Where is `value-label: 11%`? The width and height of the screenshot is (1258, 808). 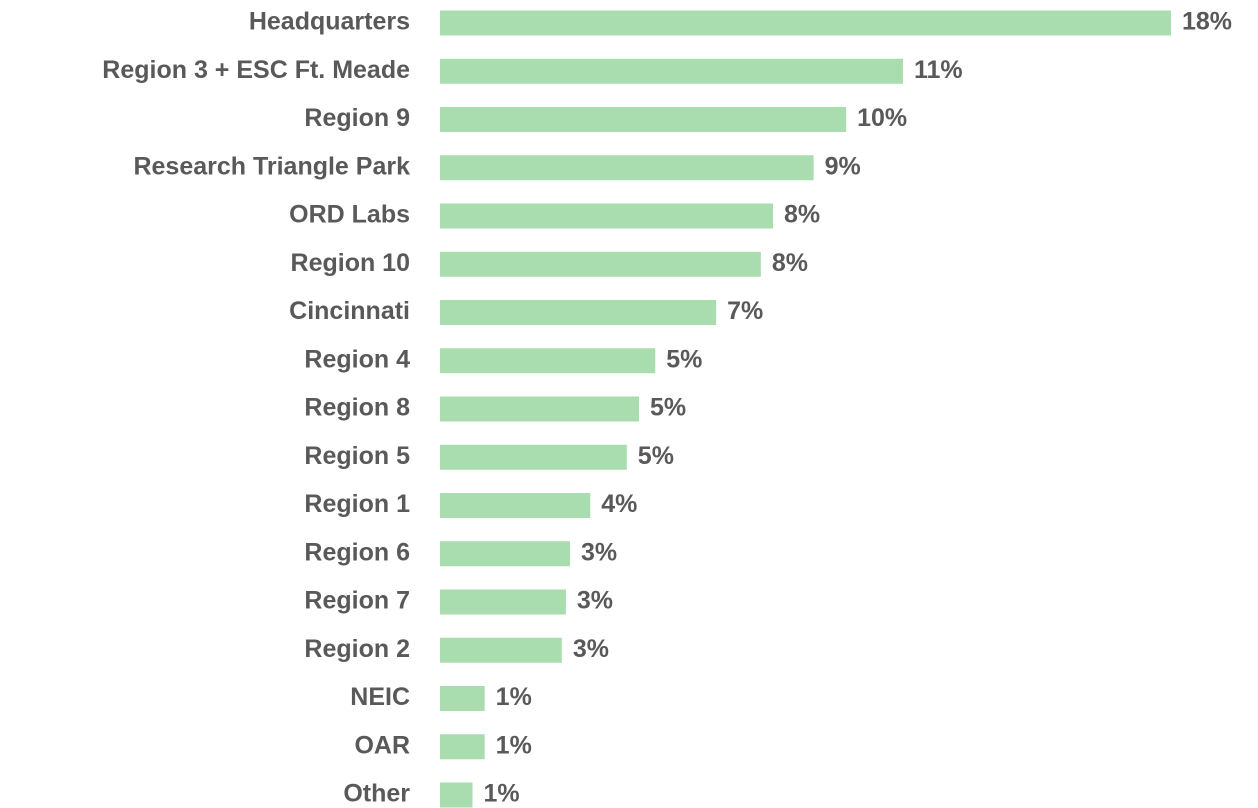
value-label: 11% is located at coordinates (938, 70).